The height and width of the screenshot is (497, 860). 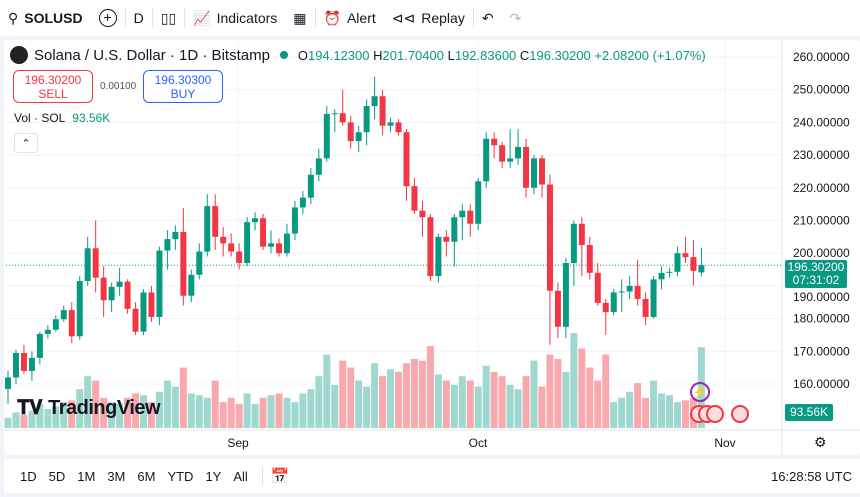 I want to click on undo-button: ↶, so click(x=488, y=18).